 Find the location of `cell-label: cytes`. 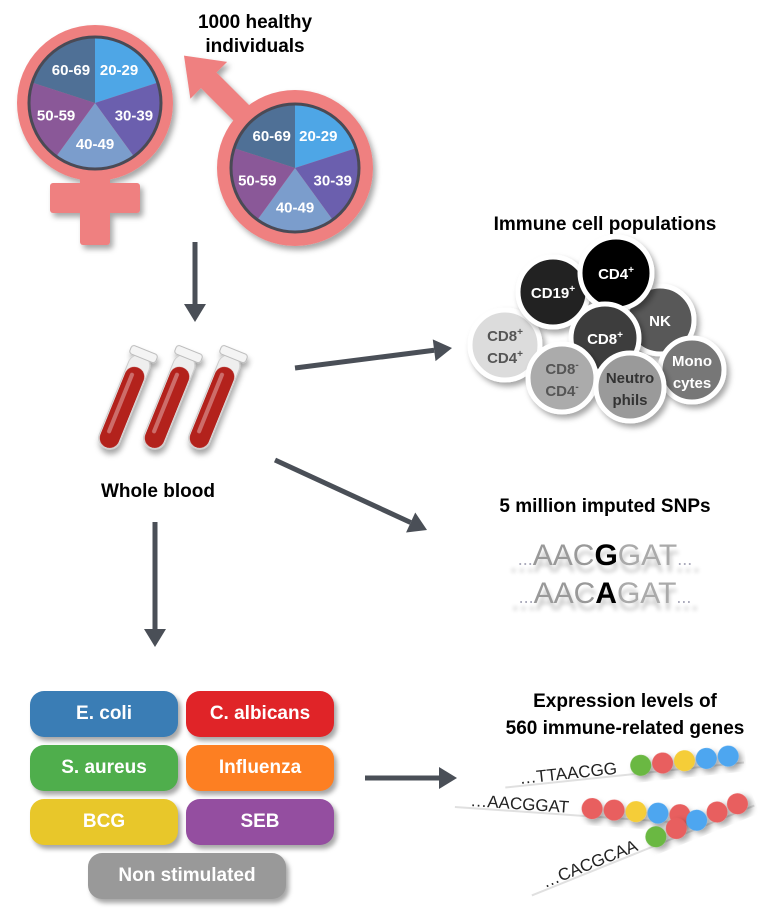

cell-label: cytes is located at coordinates (692, 383).